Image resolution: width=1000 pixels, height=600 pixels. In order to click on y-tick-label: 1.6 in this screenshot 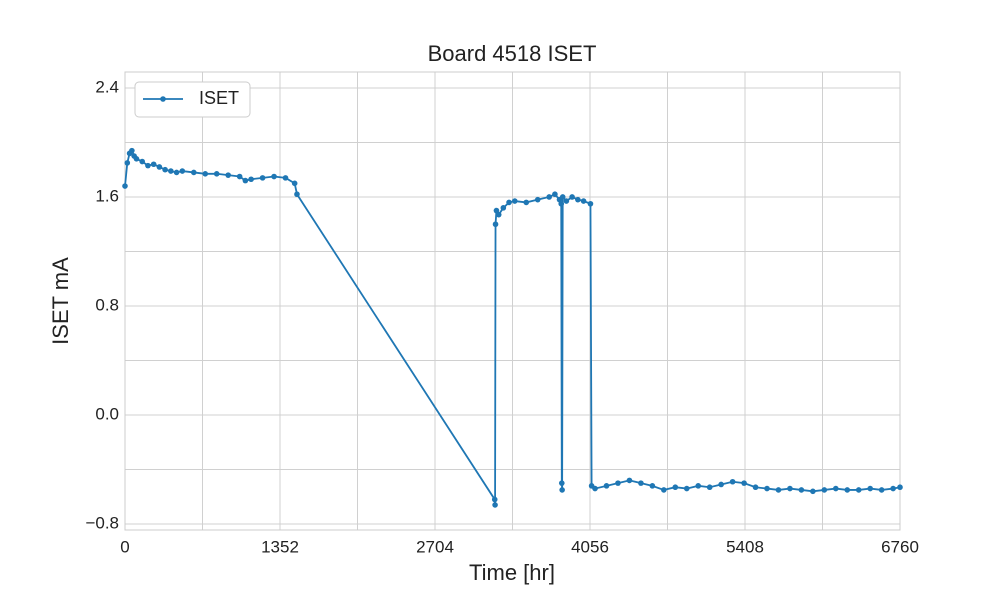, I will do `click(107, 195)`.